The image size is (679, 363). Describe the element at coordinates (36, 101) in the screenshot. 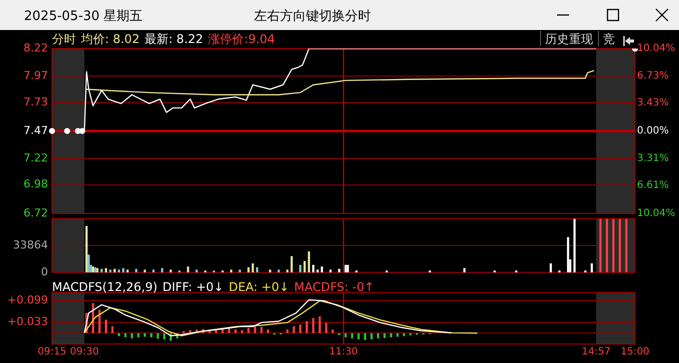

I see `y-tick-label: 7.73` at that location.